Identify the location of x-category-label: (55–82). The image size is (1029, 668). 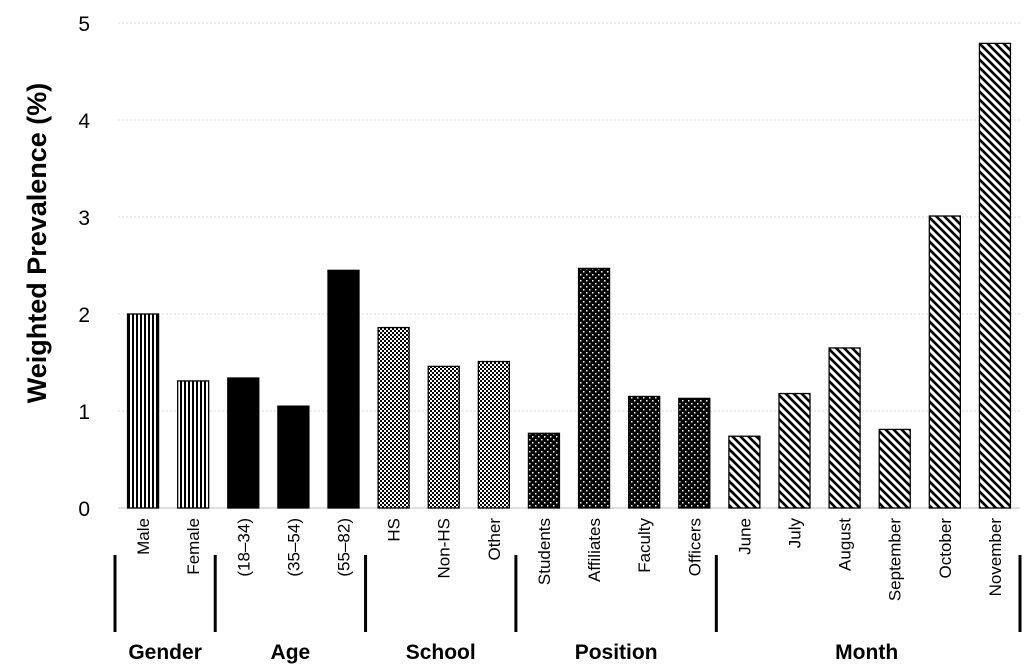
(344, 547).